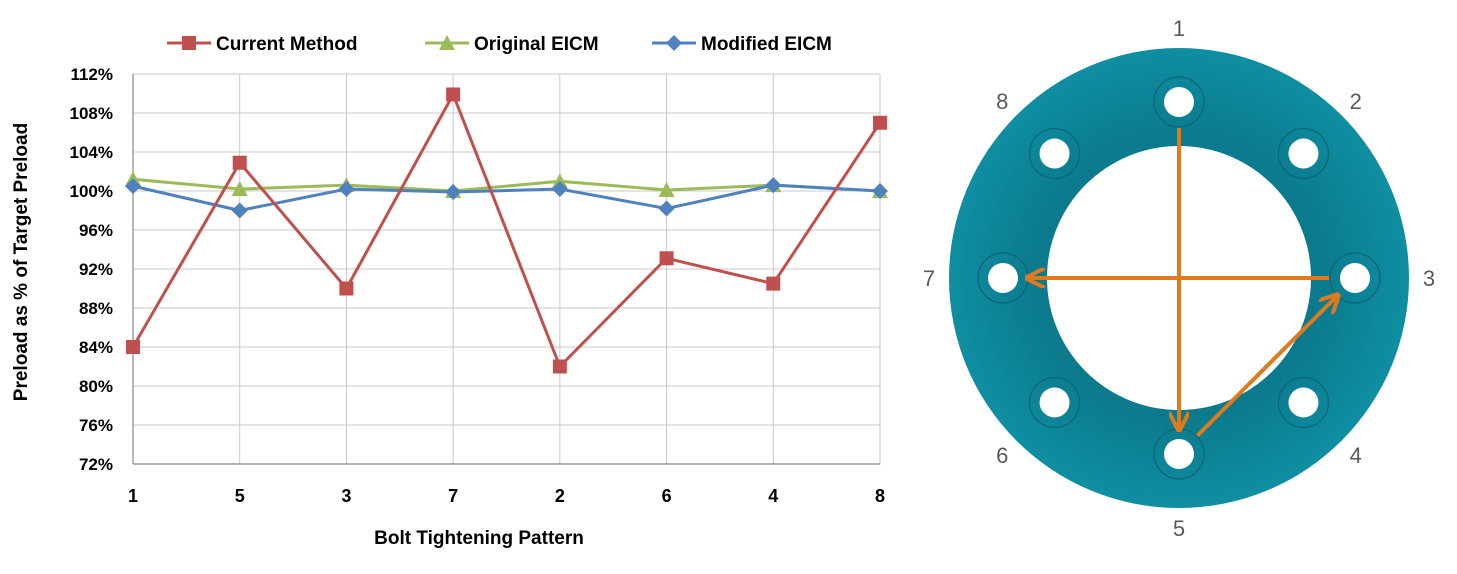  Describe the element at coordinates (91, 152) in the screenshot. I see `y-tick-label: 104%` at that location.